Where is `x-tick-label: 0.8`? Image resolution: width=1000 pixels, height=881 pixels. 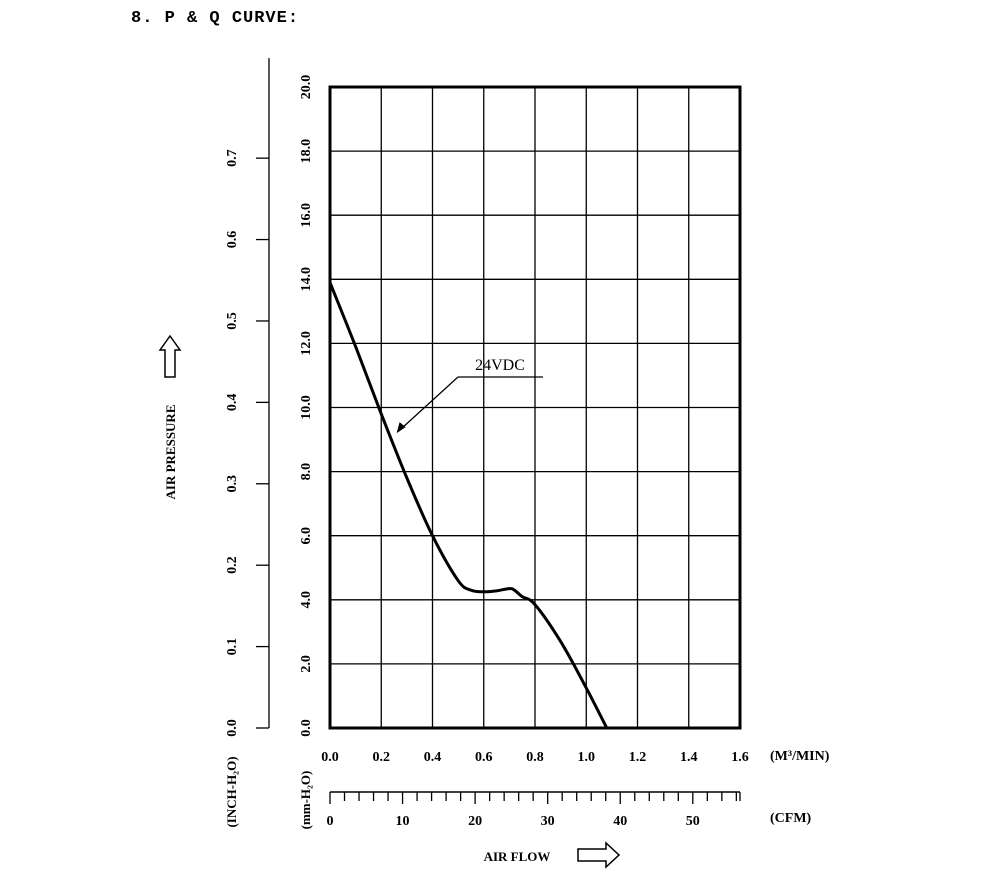 x-tick-label: 0.8 is located at coordinates (535, 757).